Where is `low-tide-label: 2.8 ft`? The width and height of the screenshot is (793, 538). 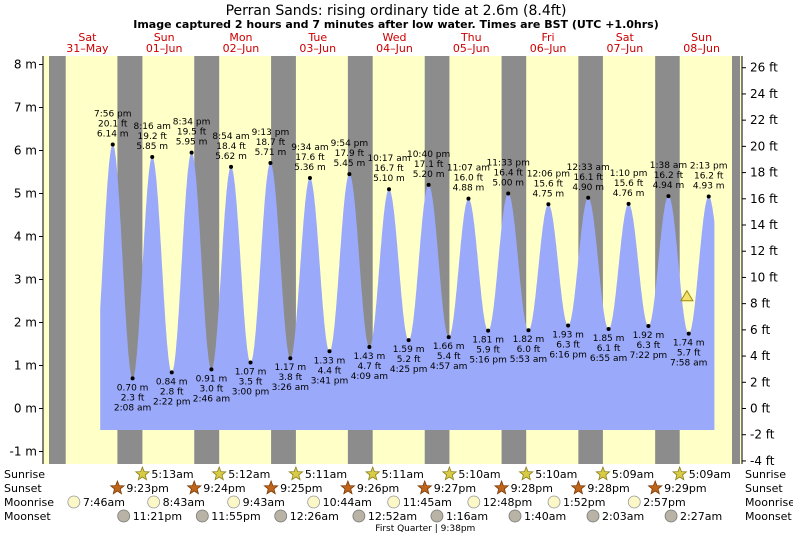
low-tide-label: 2.8 ft is located at coordinates (172, 392).